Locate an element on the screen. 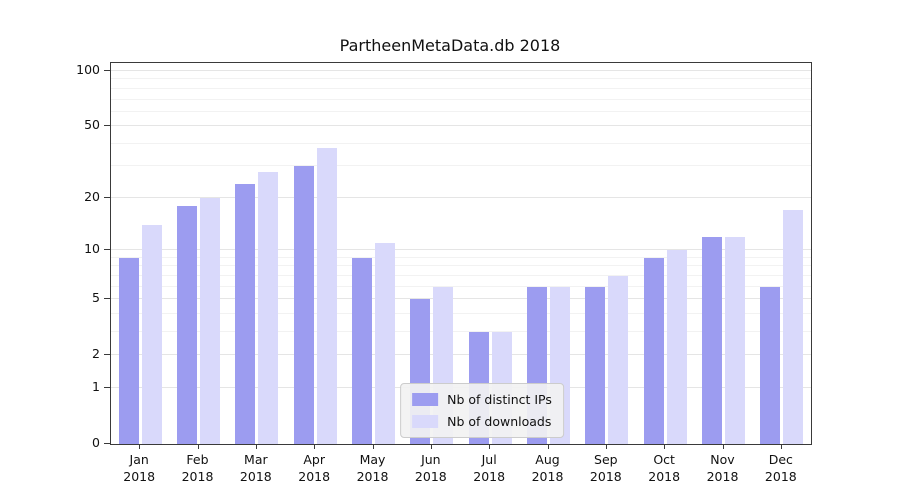 Image resolution: width=900 pixels, height=500 pixels. bar-feb-distinct-ips is located at coordinates (187, 325).